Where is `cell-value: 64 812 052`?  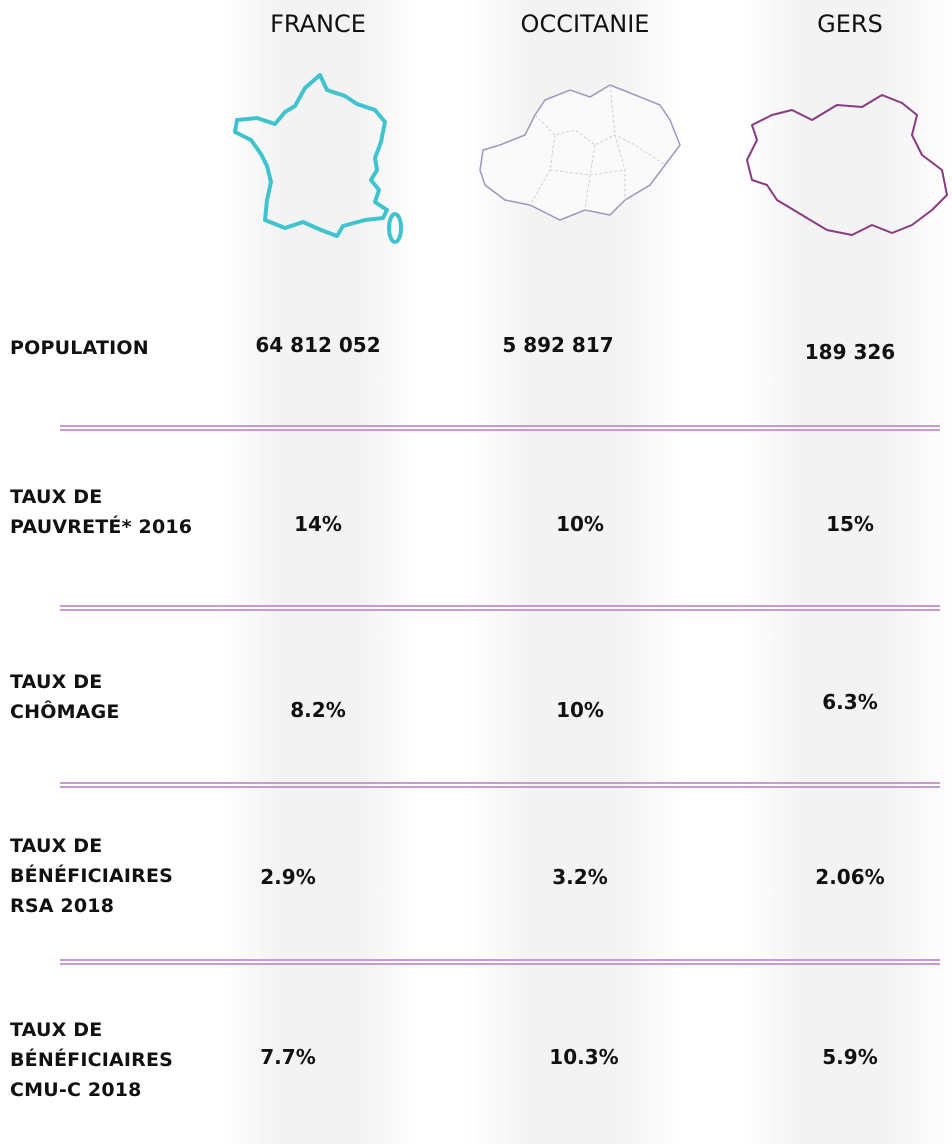
cell-value: 64 812 052 is located at coordinates (318, 345).